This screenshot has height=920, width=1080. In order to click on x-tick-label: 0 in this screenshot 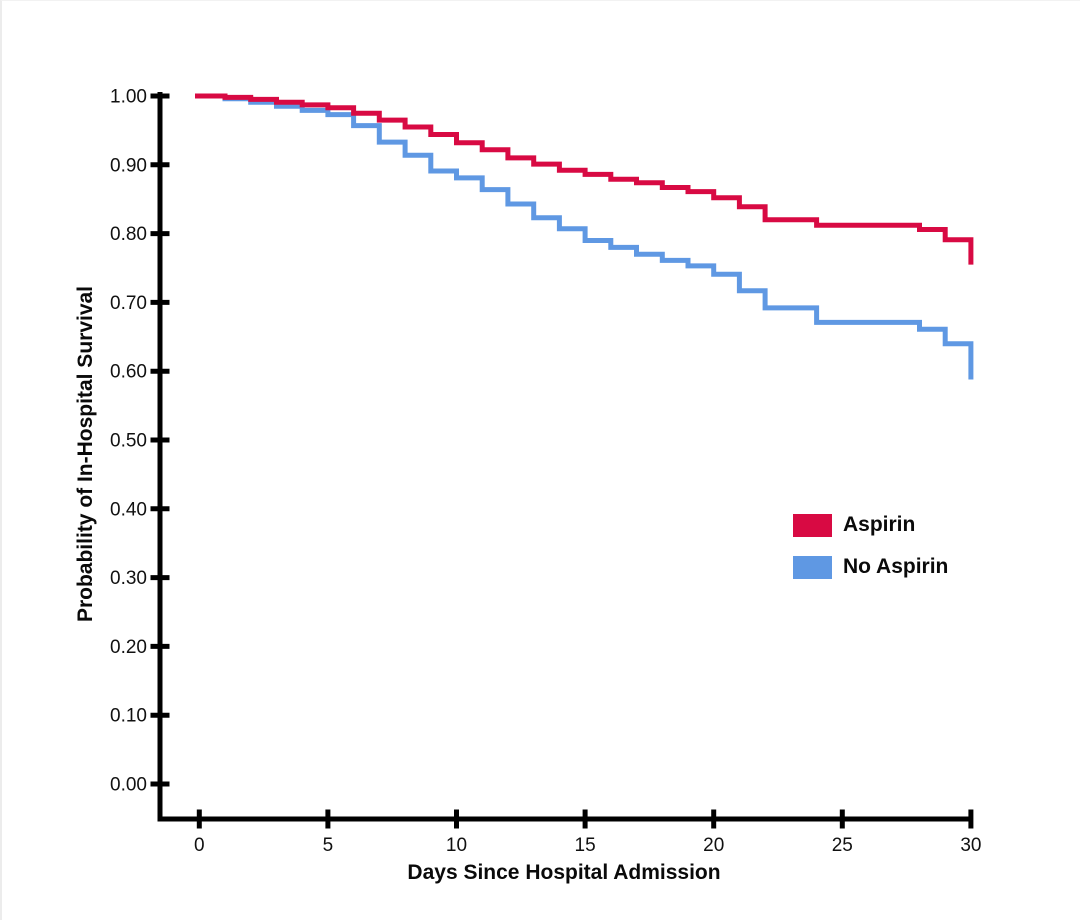, I will do `click(199, 845)`.